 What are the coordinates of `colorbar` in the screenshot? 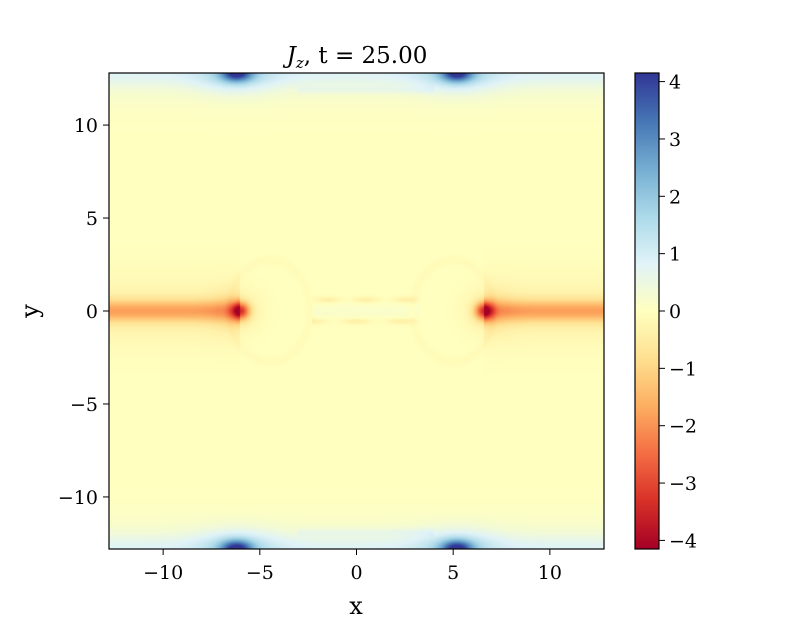 It's located at (647, 311).